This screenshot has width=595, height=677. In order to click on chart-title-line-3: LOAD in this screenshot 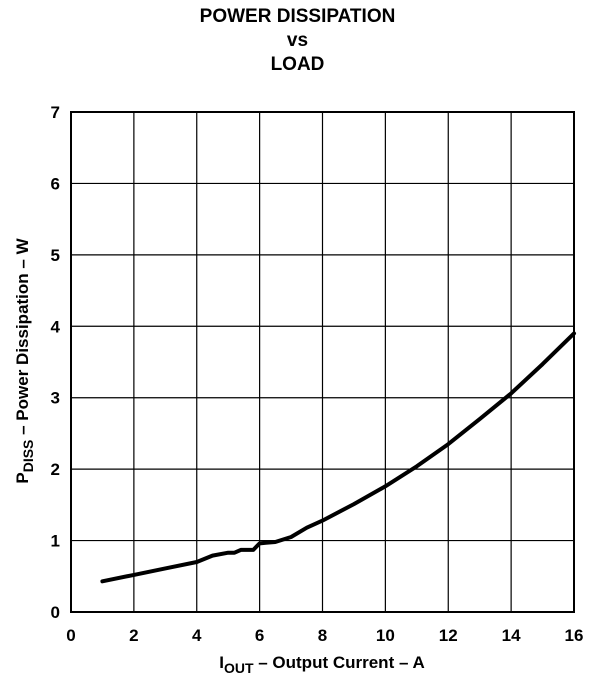, I will do `click(297, 64)`.